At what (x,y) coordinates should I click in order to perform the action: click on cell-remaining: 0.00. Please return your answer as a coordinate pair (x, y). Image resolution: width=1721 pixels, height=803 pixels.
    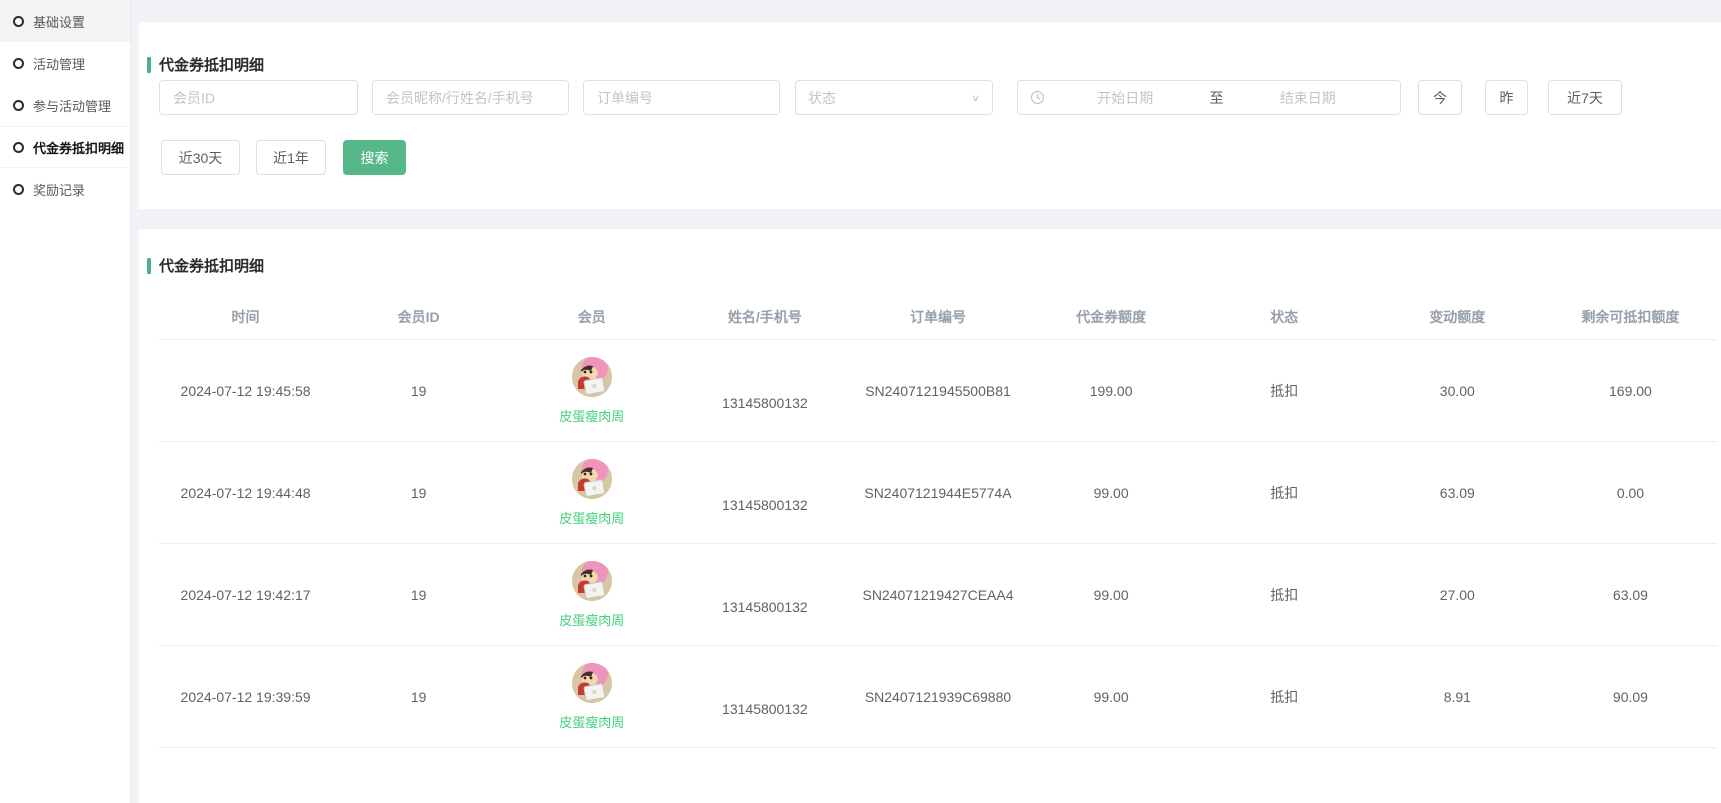
    Looking at the image, I should click on (1630, 492).